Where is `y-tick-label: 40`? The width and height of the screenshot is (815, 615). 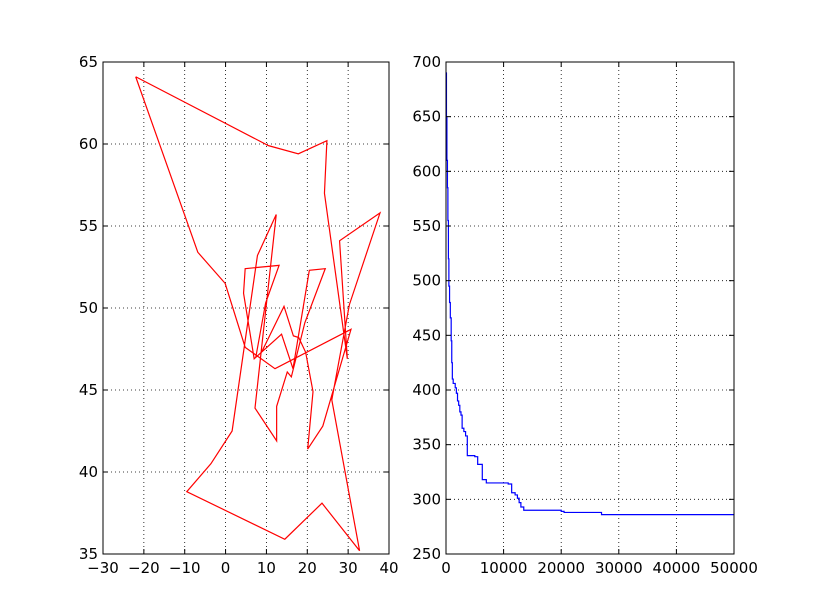 y-tick-label: 40 is located at coordinates (88, 472).